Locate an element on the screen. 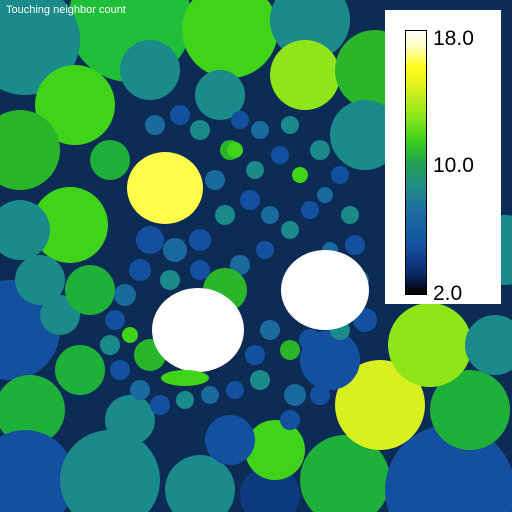 The height and width of the screenshot is (512, 512). colorbar-mid-label: 10.0 is located at coordinates (453, 165).